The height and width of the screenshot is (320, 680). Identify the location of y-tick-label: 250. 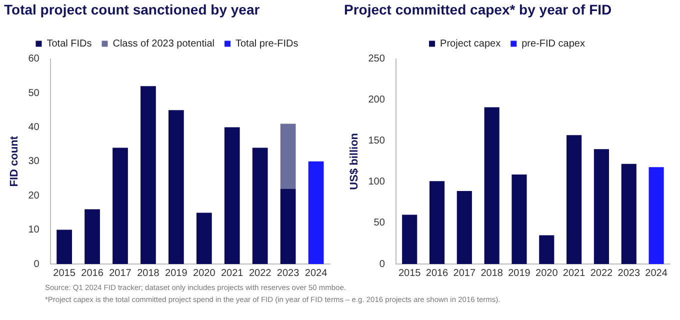
(377, 59).